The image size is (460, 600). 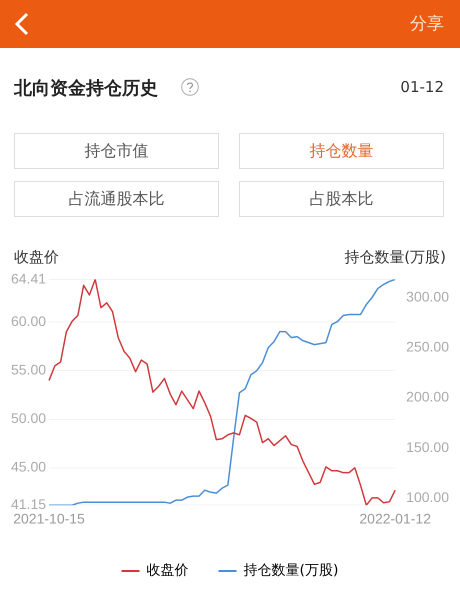 I want to click on chart-subtitle: 01-12, so click(x=422, y=87).